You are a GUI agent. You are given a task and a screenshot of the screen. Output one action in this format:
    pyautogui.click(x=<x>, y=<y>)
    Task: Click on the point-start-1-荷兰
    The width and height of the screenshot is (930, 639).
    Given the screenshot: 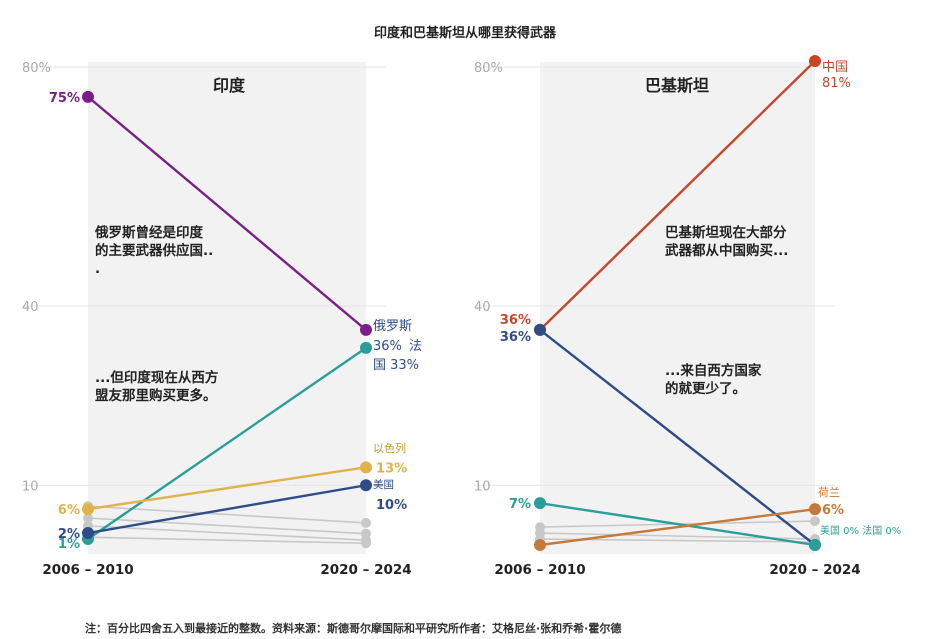 What is the action you would take?
    pyautogui.click(x=540, y=545)
    